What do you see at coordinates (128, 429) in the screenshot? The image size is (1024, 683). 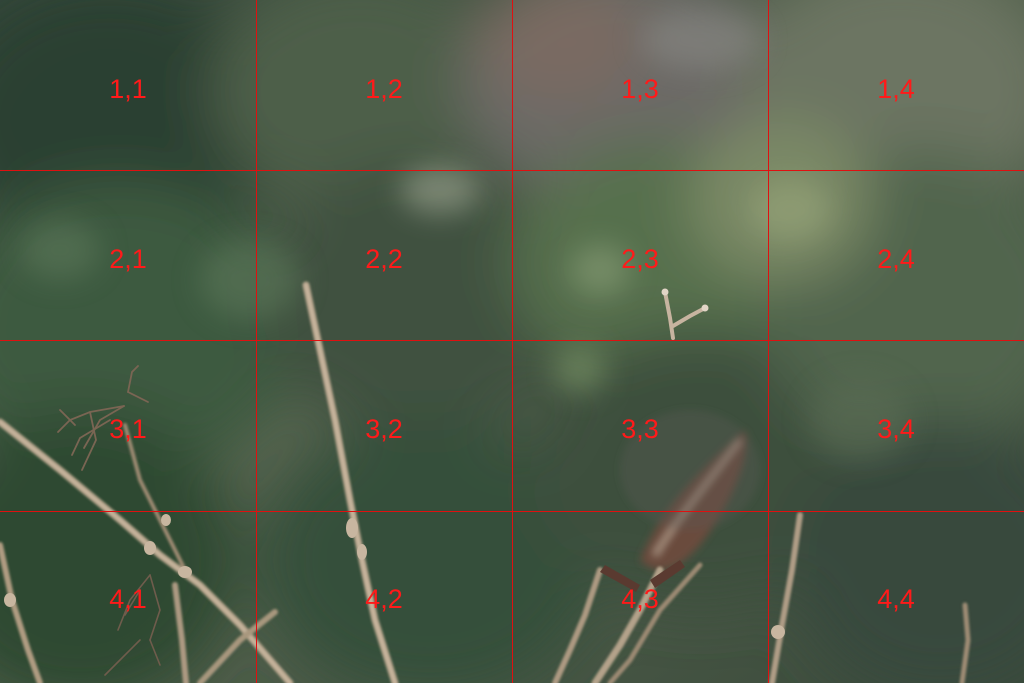 I see `grid-cell-label: 3,1` at bounding box center [128, 429].